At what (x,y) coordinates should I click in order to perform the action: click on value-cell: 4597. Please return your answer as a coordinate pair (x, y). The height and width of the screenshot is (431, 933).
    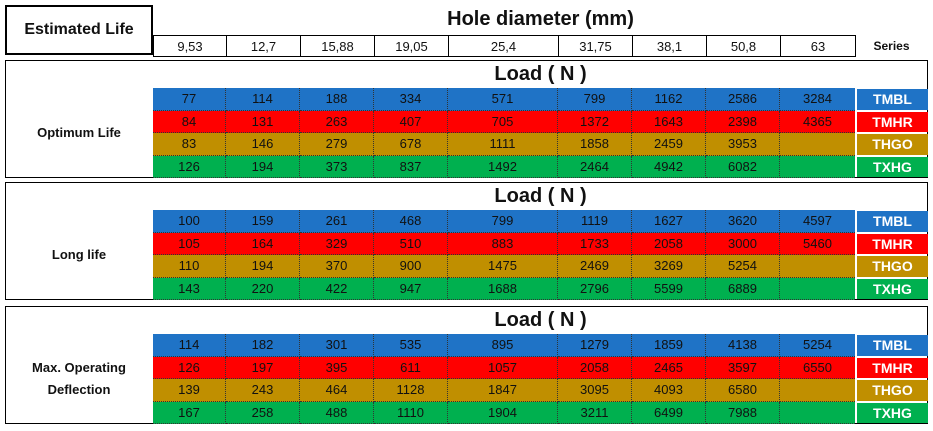
    Looking at the image, I should click on (817, 221).